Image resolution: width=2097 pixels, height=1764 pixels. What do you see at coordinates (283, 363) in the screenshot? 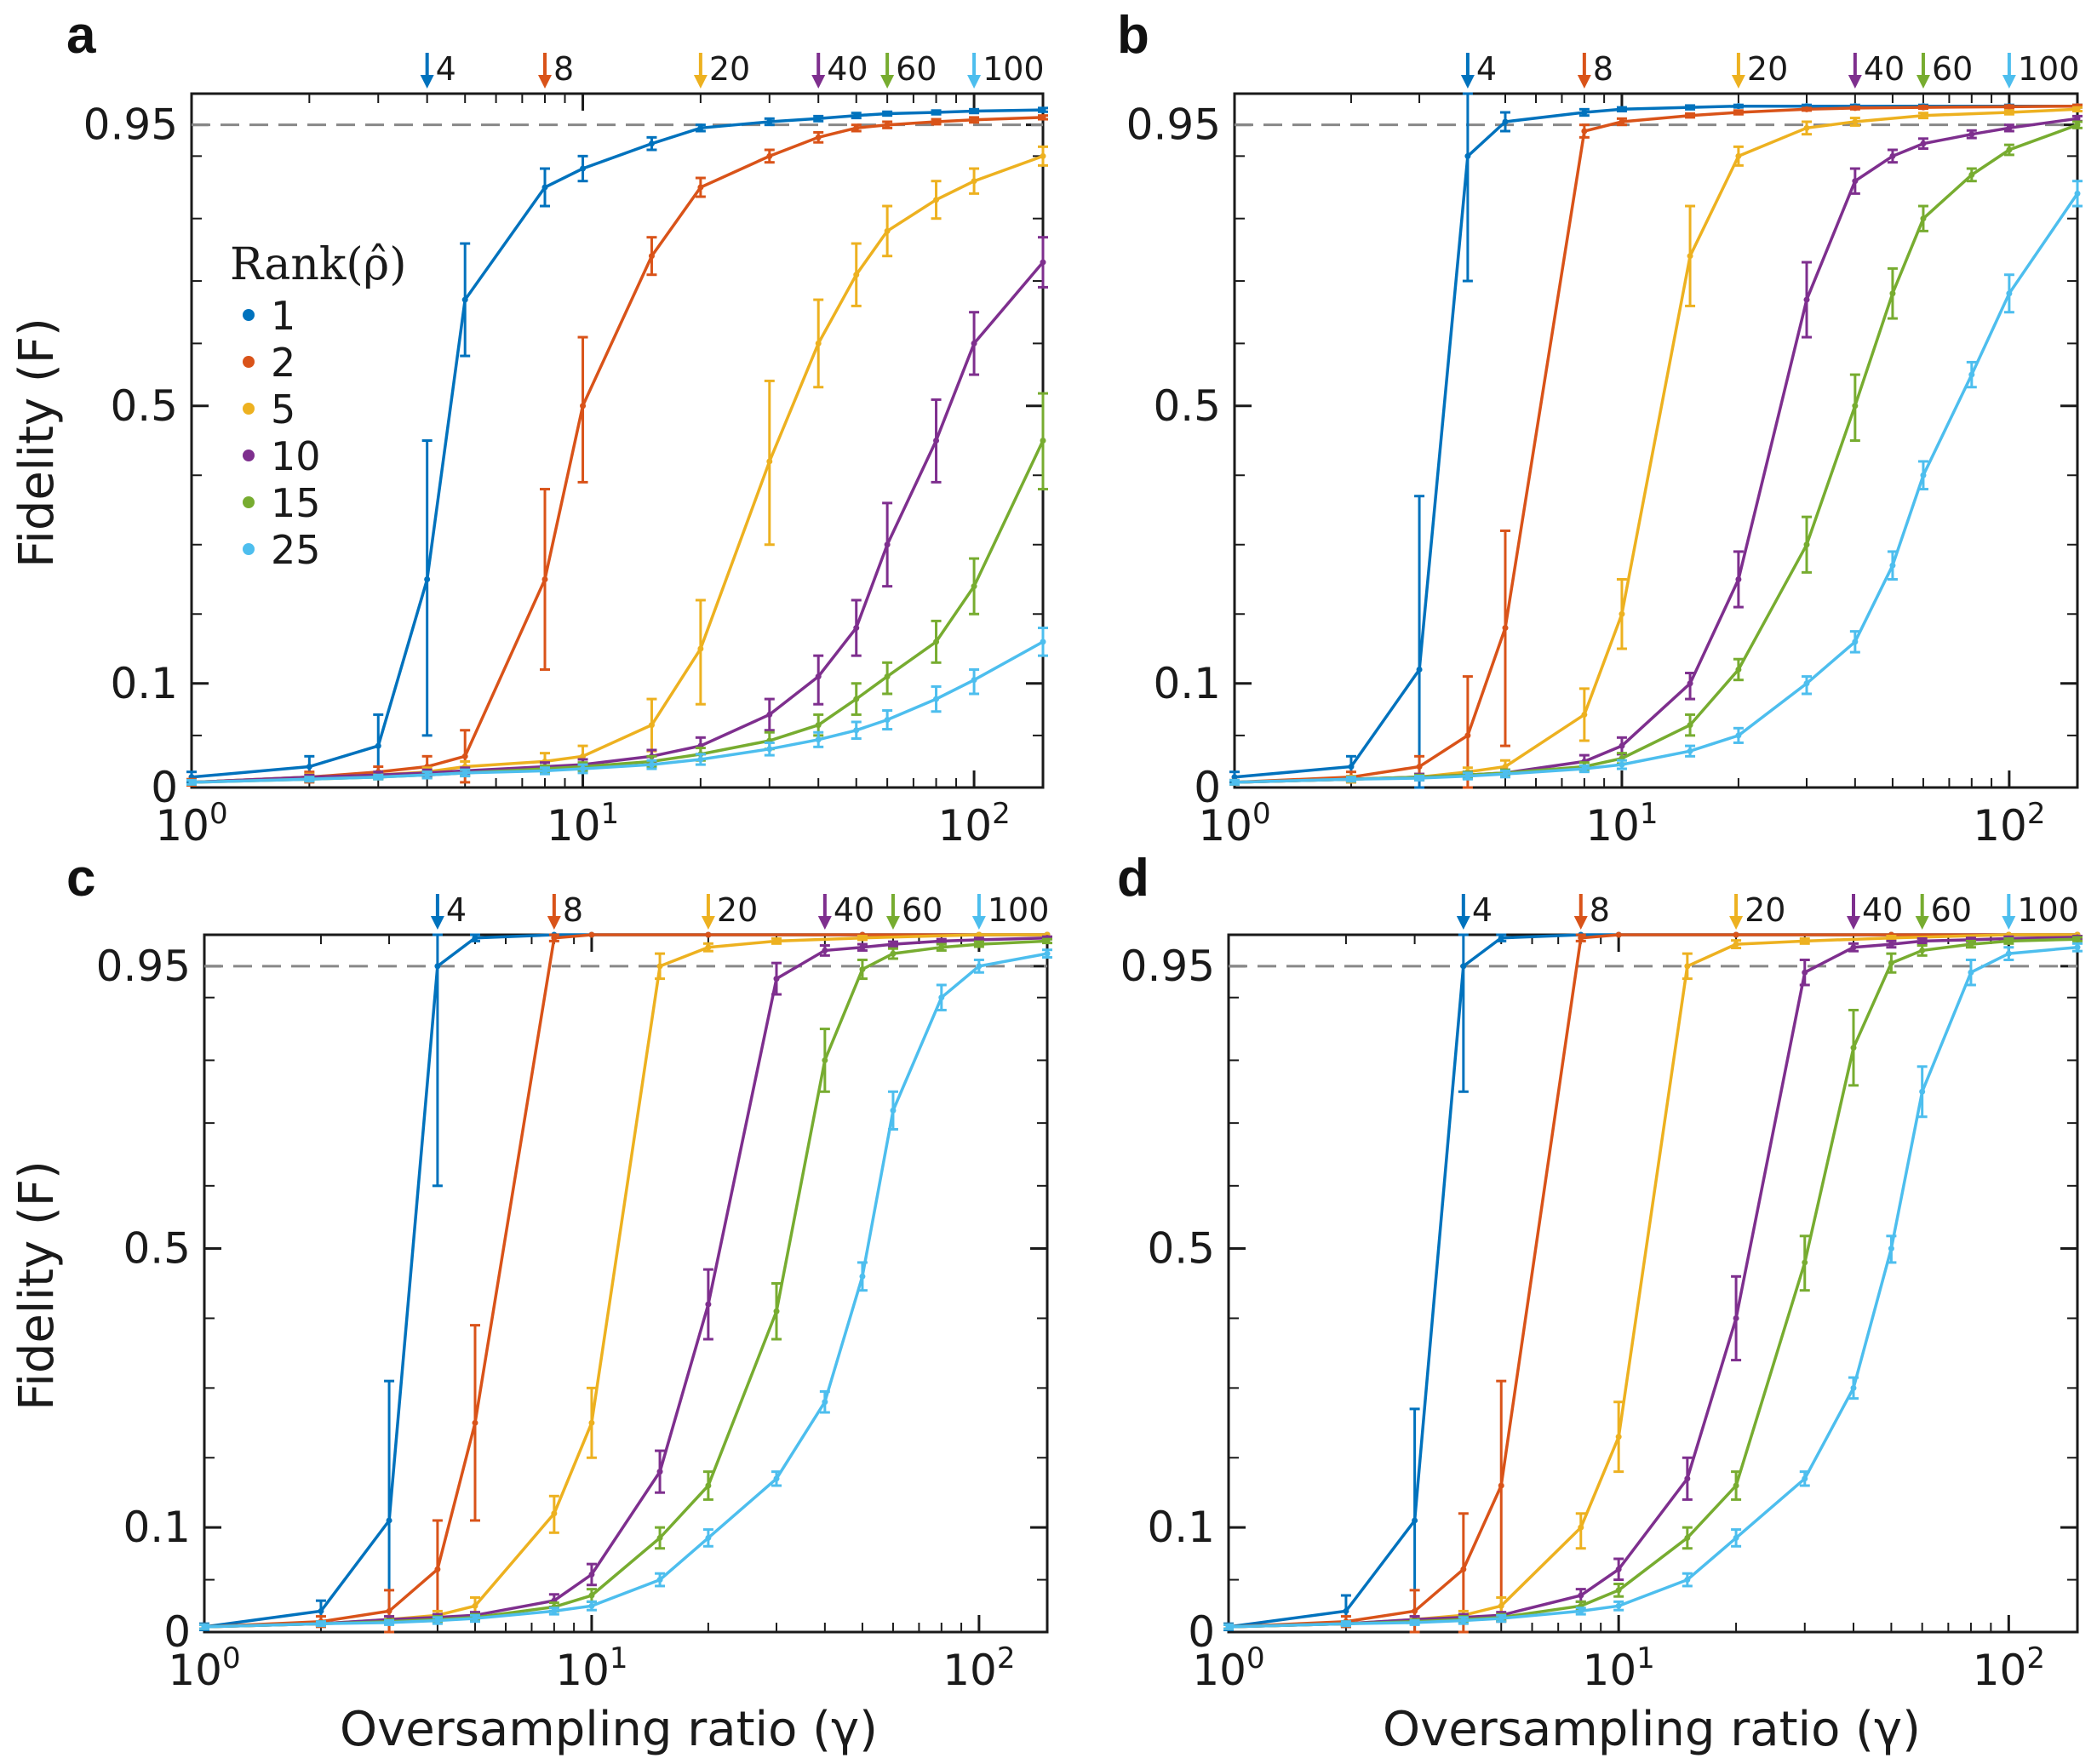
I see `legend-label-rank-2: 2` at bounding box center [283, 363].